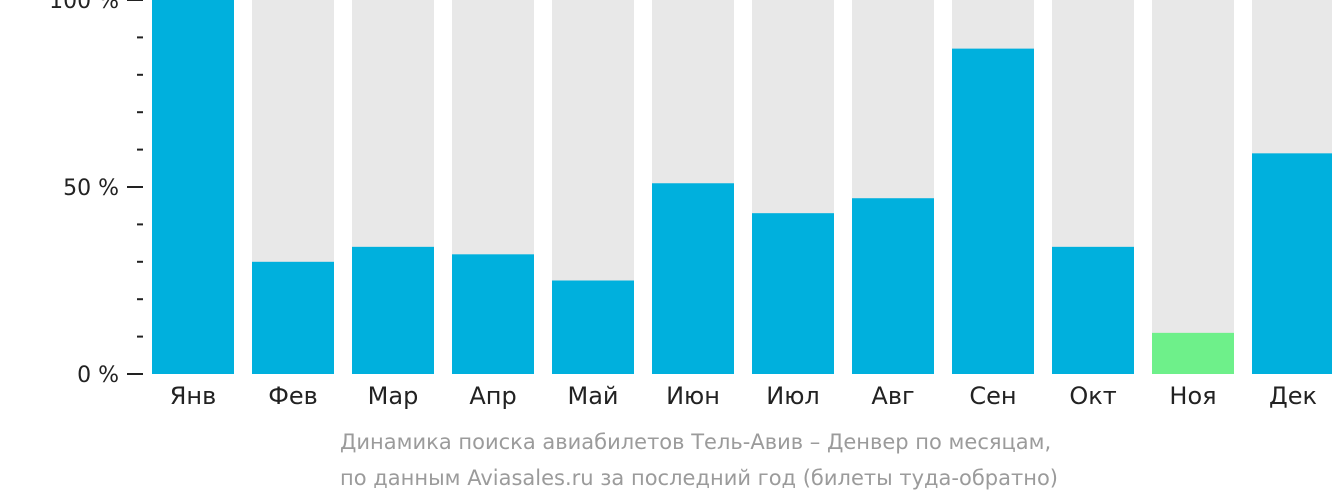 This screenshot has height=502, width=1332. I want to click on y-axis: 100 % 50 % 0 %, so click(96, 194).